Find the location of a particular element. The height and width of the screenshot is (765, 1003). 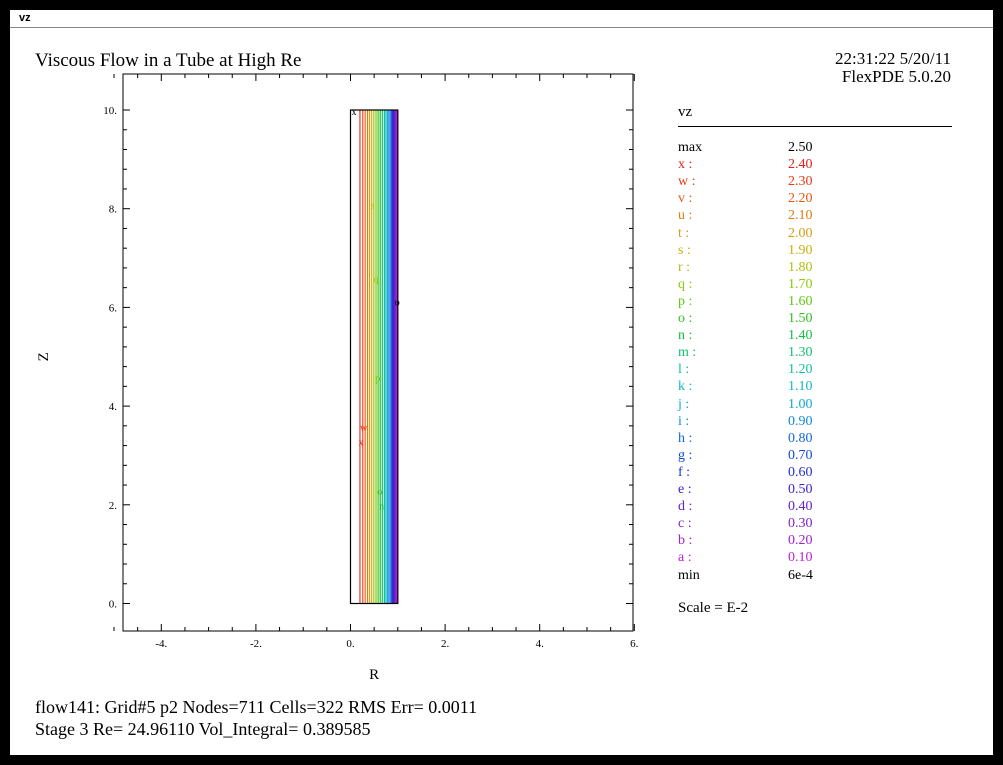

x-tick-label: -4. is located at coordinates (161, 644).